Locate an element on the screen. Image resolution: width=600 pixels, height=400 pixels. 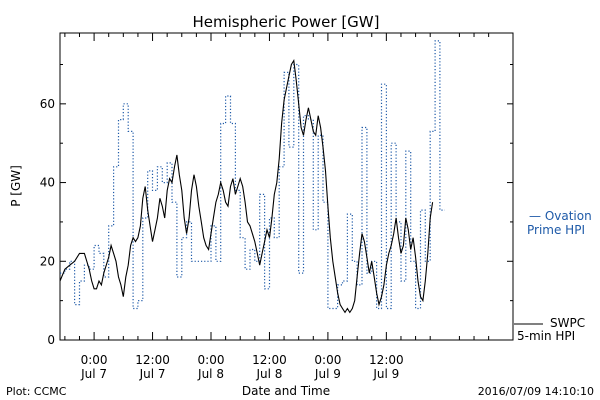
plot-credit: Plot: CCMC is located at coordinates (36, 391).